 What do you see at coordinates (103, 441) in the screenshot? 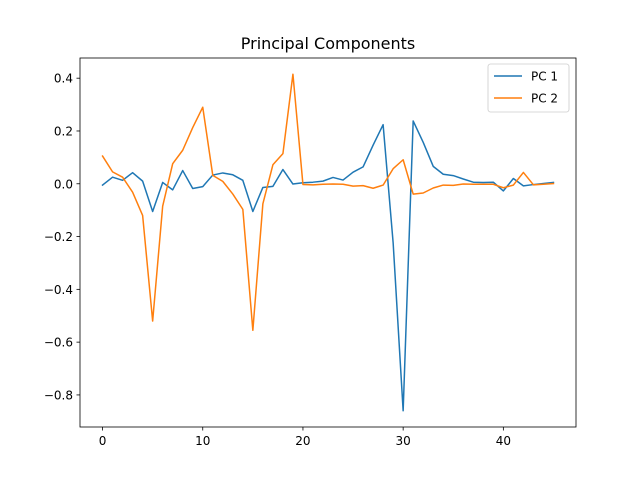
I see `x-tick-label: 0` at bounding box center [103, 441].